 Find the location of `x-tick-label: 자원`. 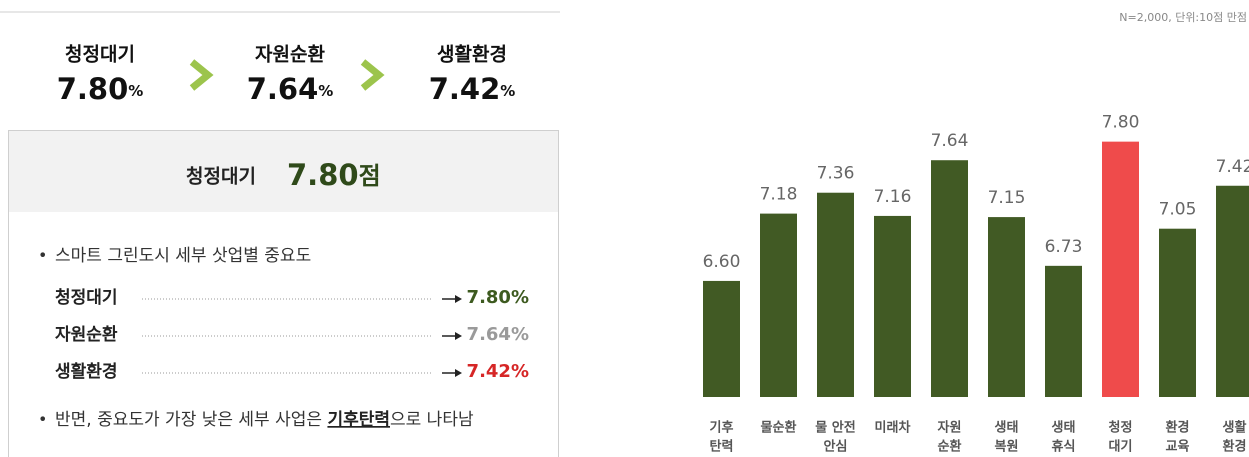

x-tick-label: 자원 is located at coordinates (950, 428).